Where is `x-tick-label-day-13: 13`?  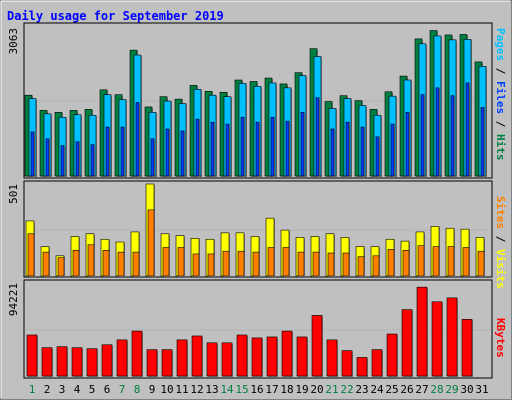 x-tick-label-day-13: 13 is located at coordinates (211, 389).